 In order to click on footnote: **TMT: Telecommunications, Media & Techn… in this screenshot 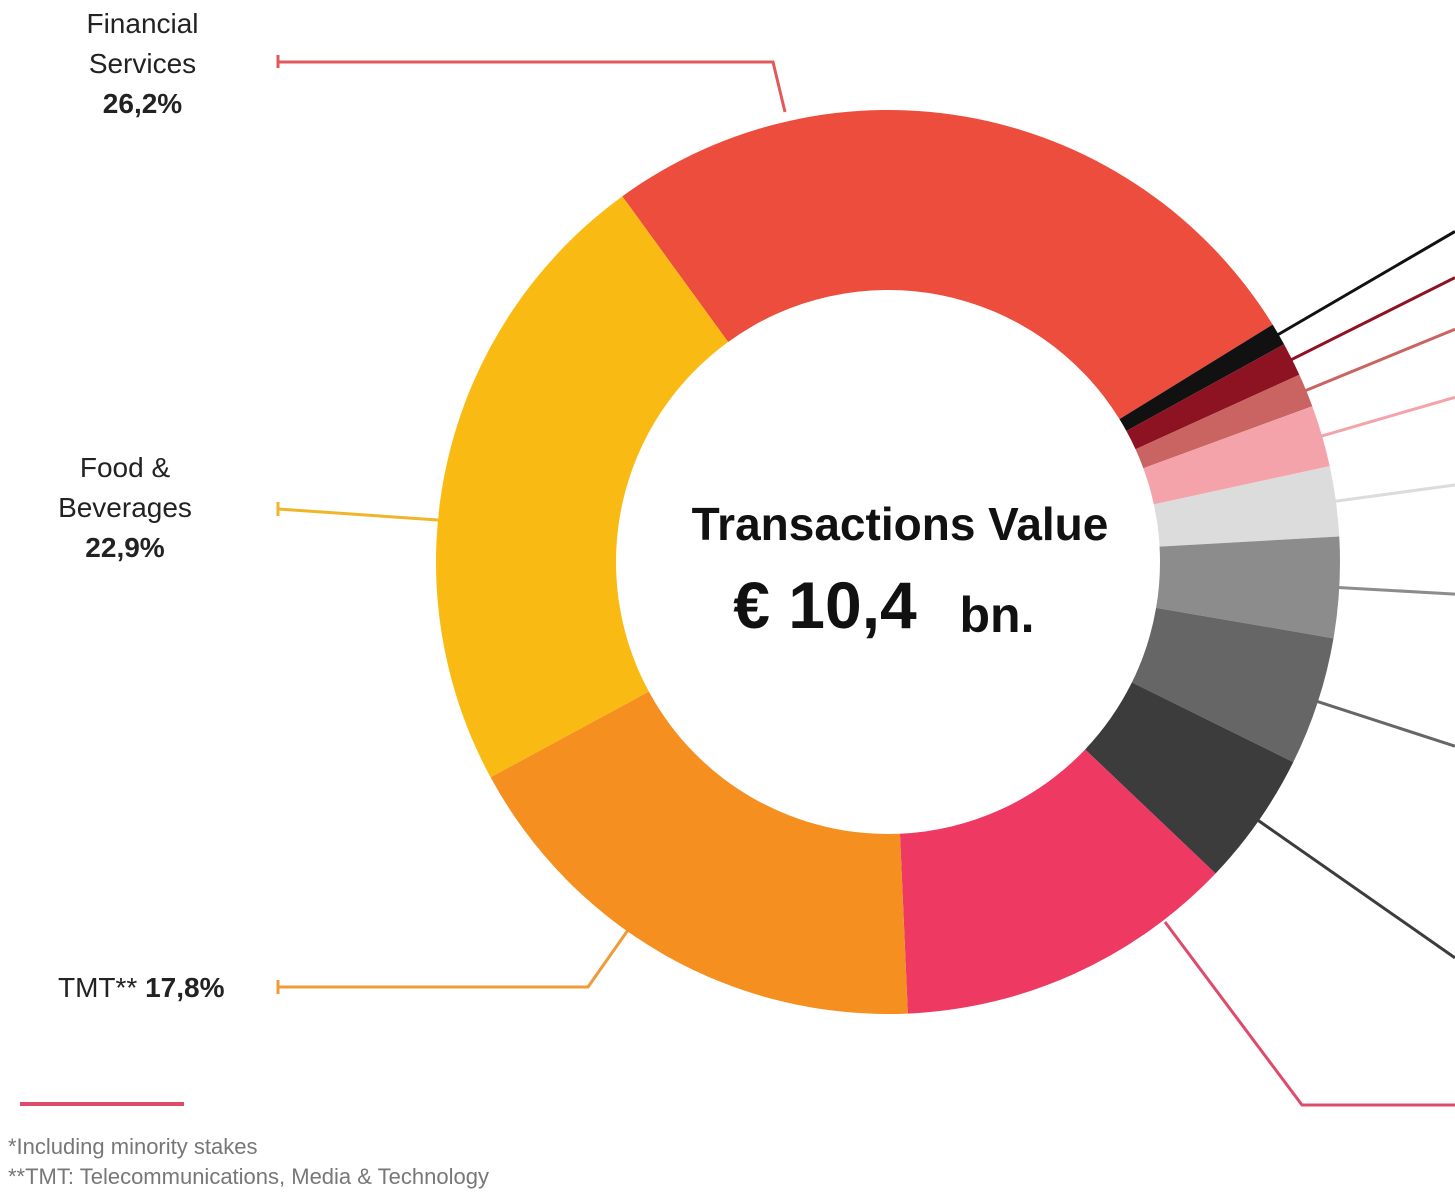, I will do `click(248, 1176)`.